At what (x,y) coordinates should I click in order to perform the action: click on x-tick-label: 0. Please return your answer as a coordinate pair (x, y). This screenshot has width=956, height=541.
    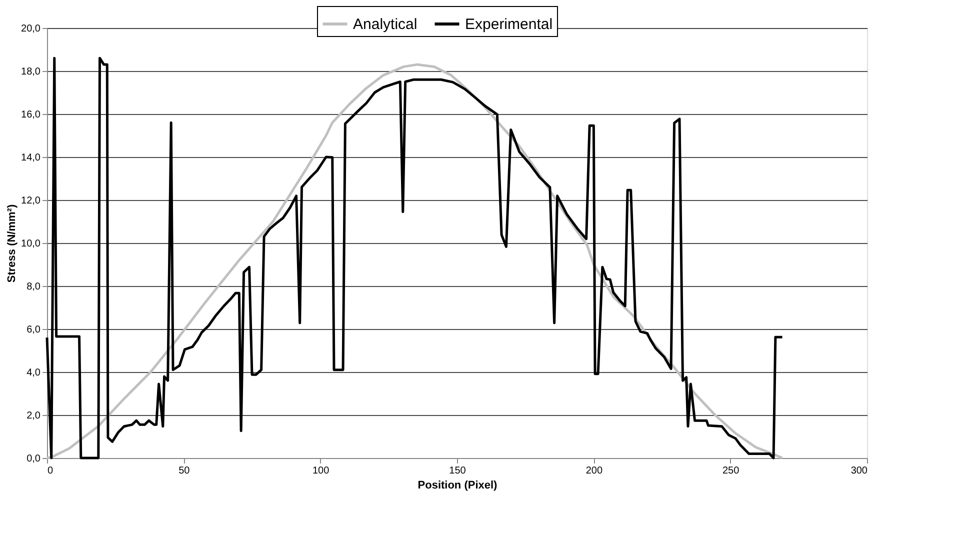
    Looking at the image, I should click on (51, 471).